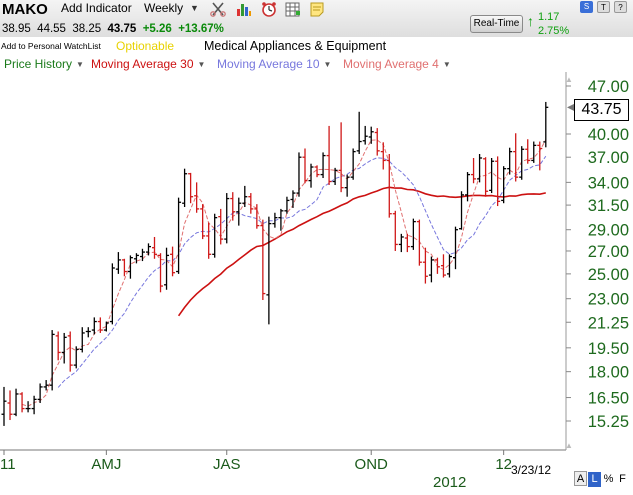  Describe the element at coordinates (157, 29) in the screenshot. I see `price-change: +5.26` at that location.